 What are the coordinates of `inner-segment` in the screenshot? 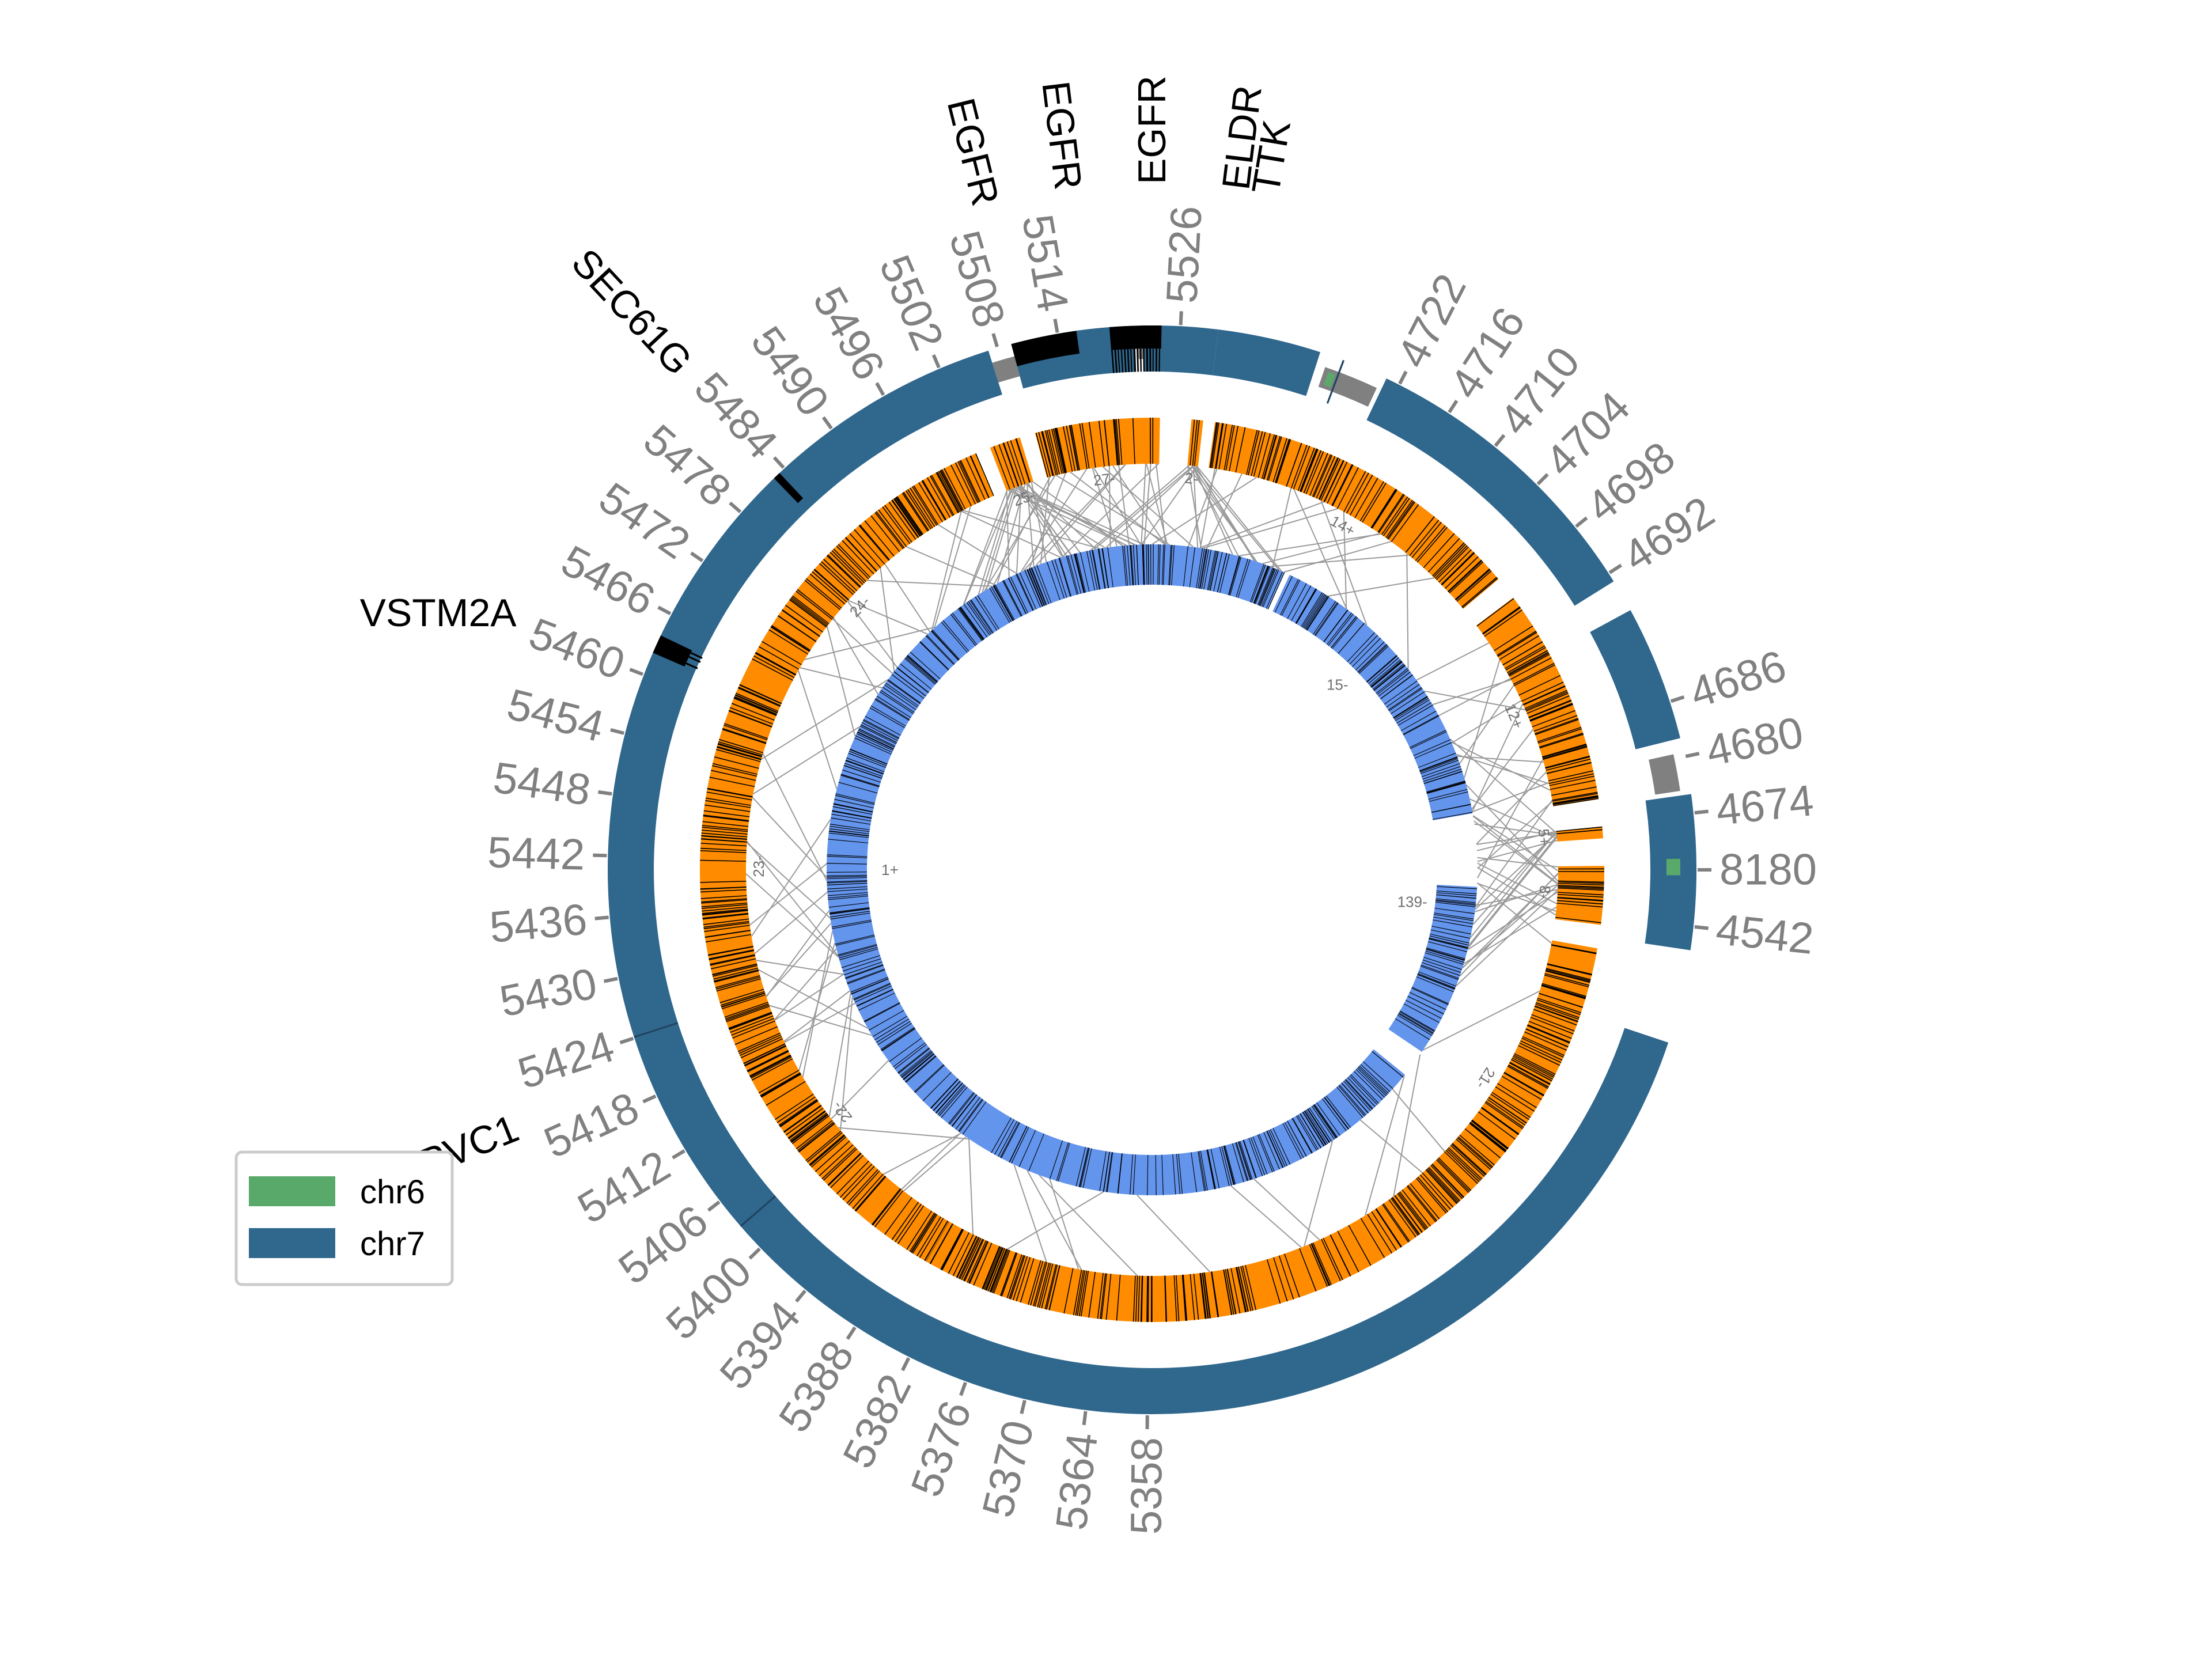 It's located at (1116, 870).